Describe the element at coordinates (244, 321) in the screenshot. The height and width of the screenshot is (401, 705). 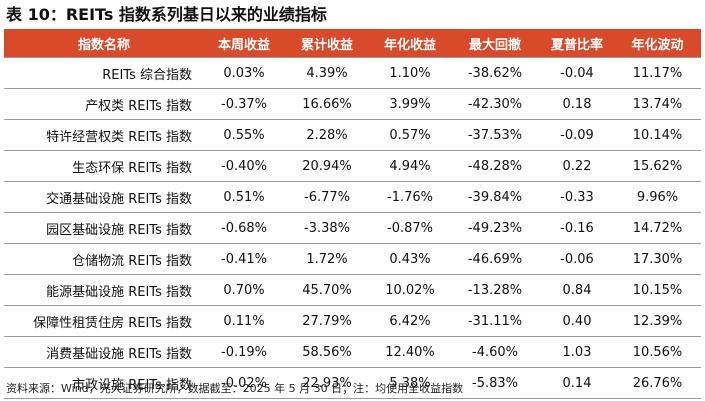
I see `cell-weekly-return: 0.11%` at that location.